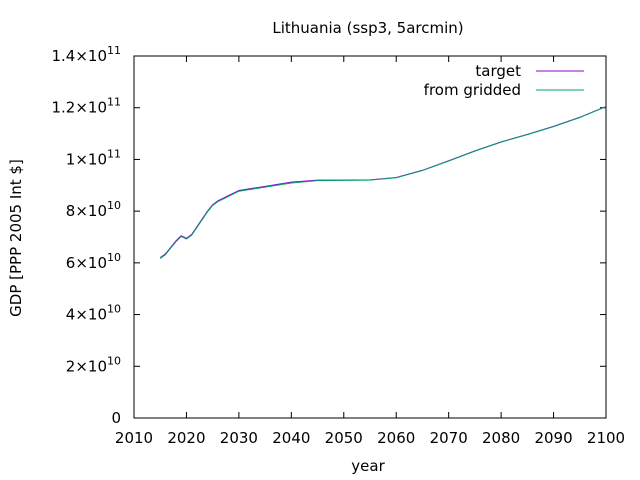 The height and width of the screenshot is (480, 640). What do you see at coordinates (239, 438) in the screenshot?
I see `x-tick-label: 2030` at bounding box center [239, 438].